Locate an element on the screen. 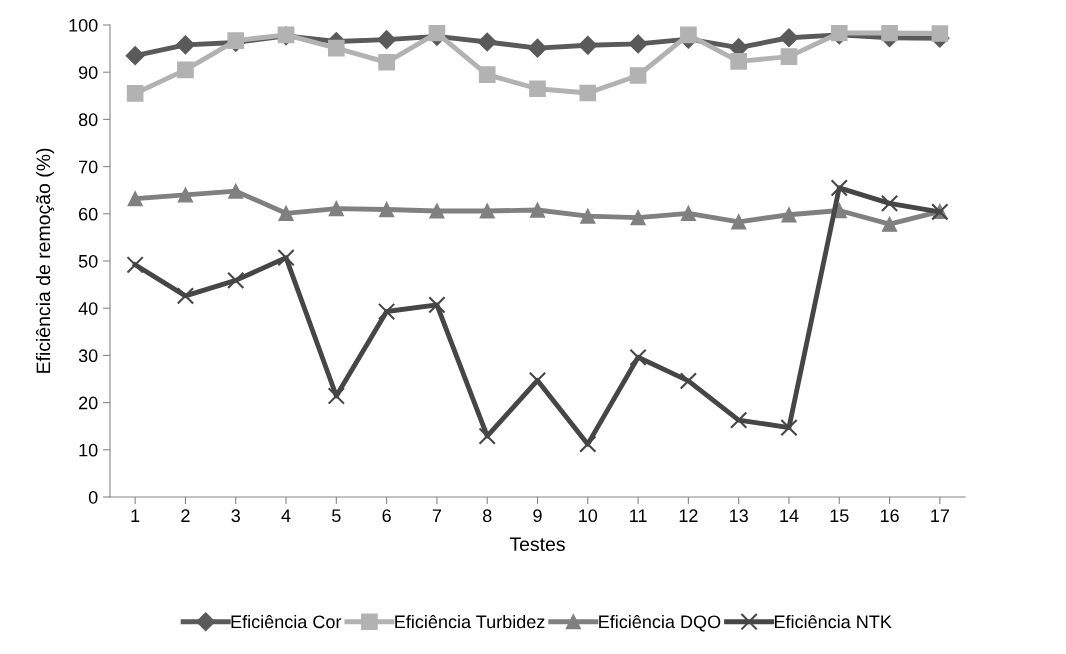  x-tick-label: 17 is located at coordinates (940, 515).